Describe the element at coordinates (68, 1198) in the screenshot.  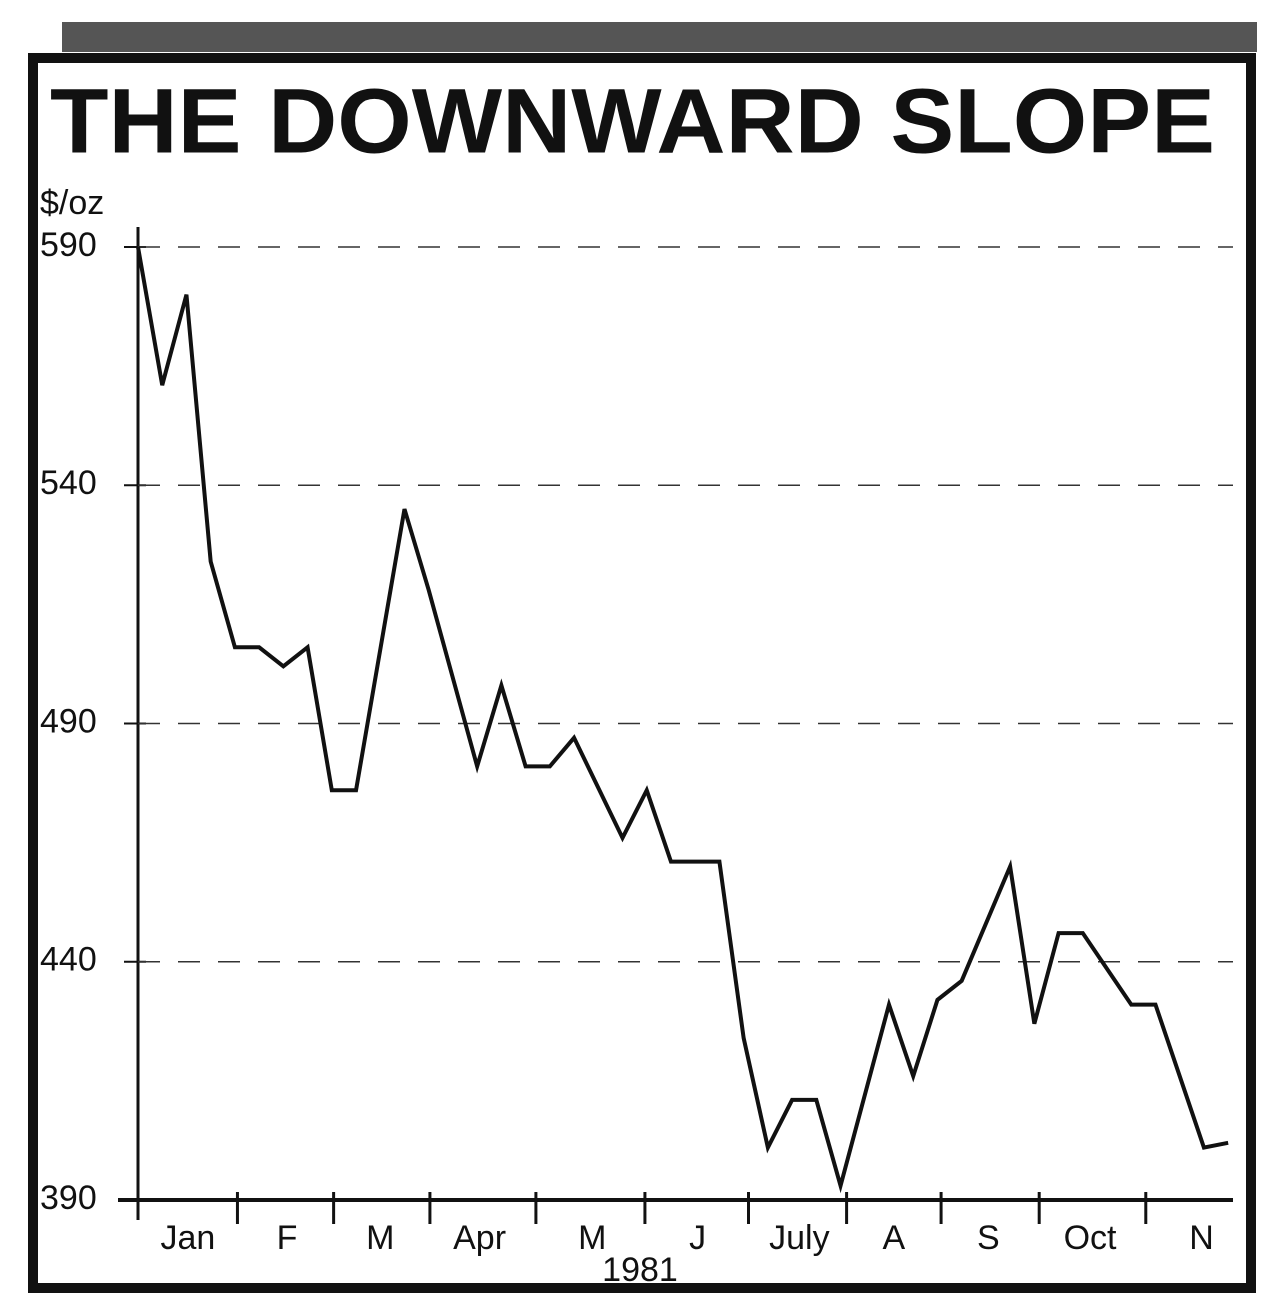
I see `y-tick-label: 390` at that location.